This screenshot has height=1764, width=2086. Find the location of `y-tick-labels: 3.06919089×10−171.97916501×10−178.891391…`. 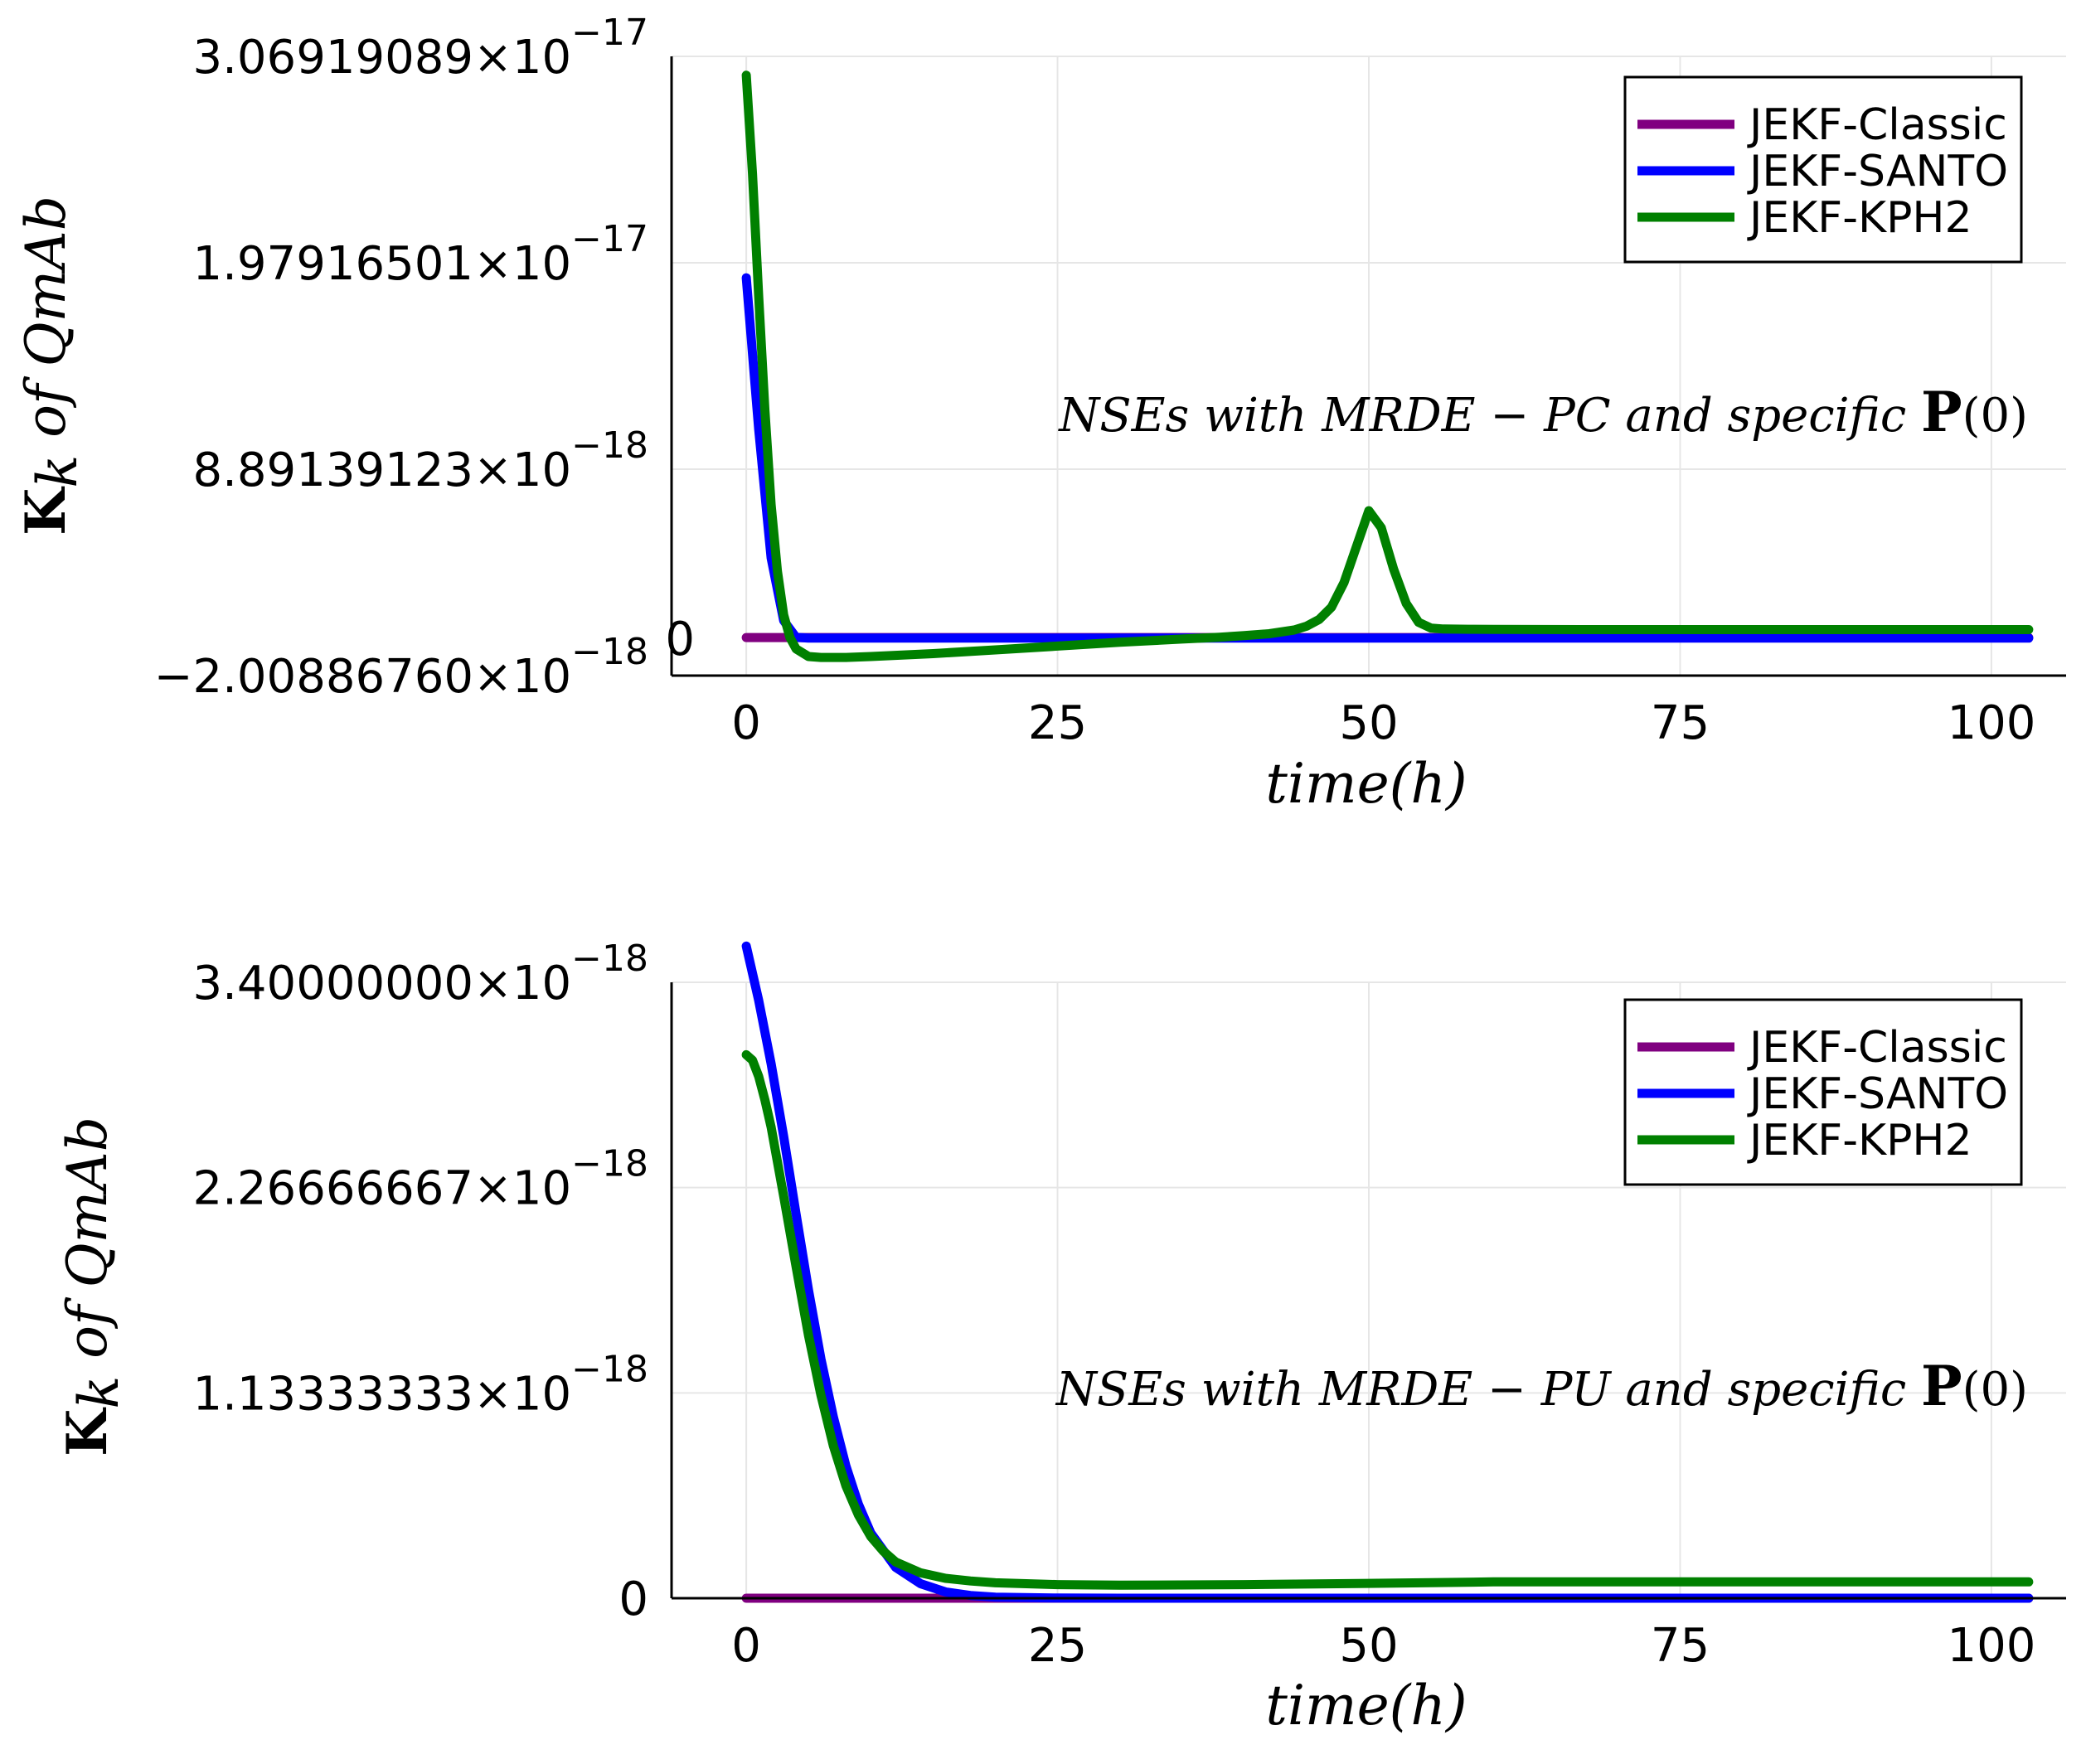

y-tick-labels: 3.06919089×10−171.97916501×10−178.891391… is located at coordinates (401, 358).